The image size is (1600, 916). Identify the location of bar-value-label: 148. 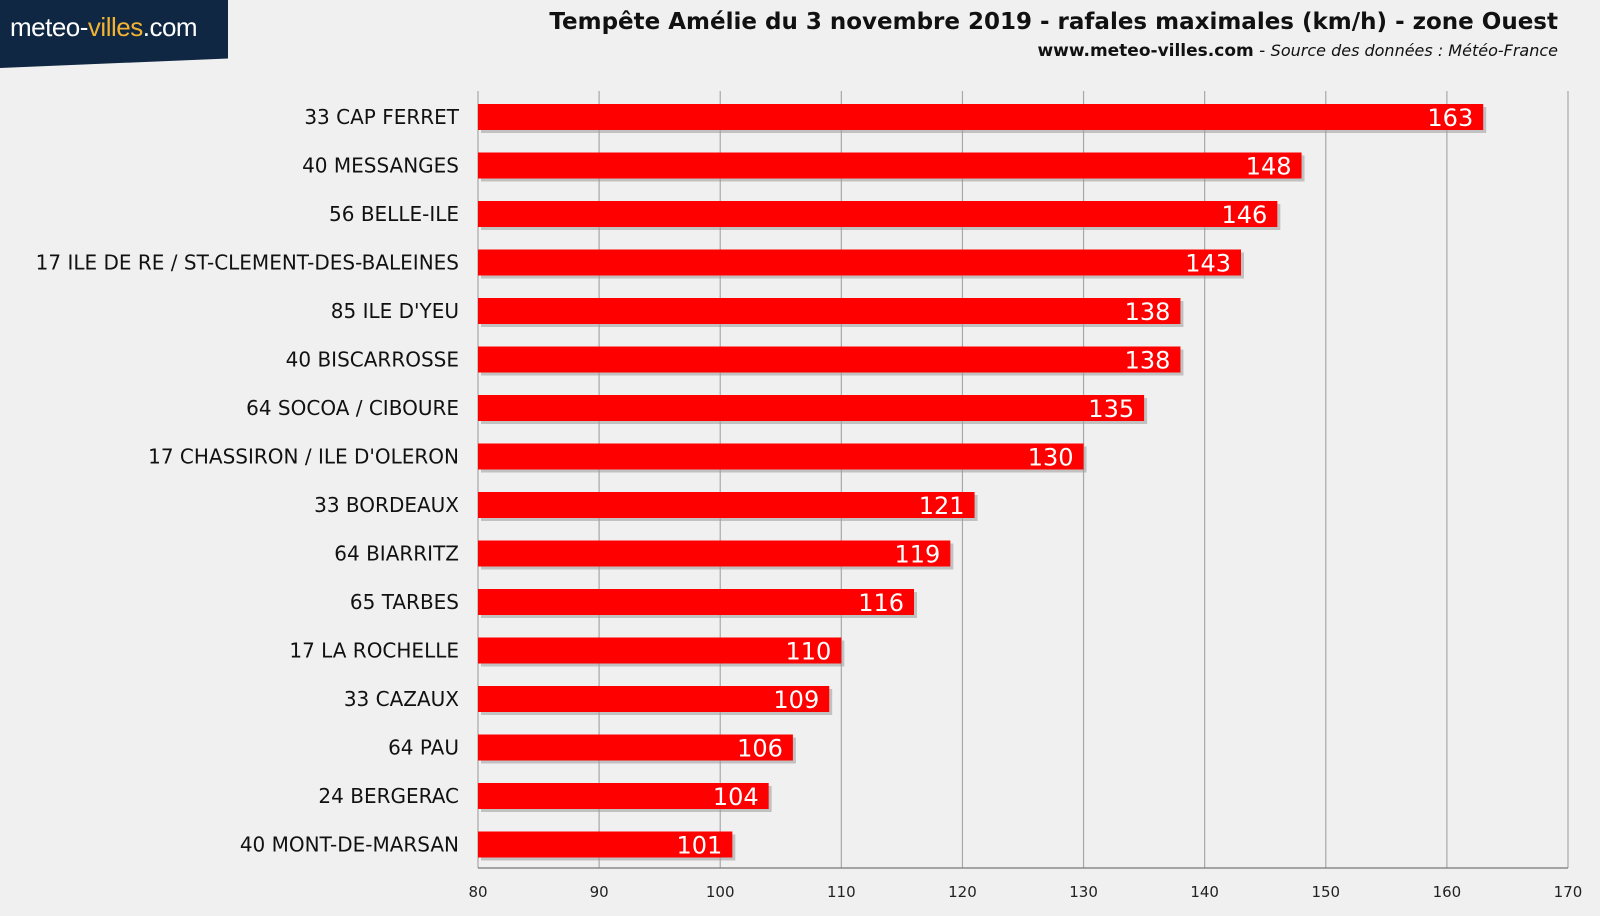
(1269, 167).